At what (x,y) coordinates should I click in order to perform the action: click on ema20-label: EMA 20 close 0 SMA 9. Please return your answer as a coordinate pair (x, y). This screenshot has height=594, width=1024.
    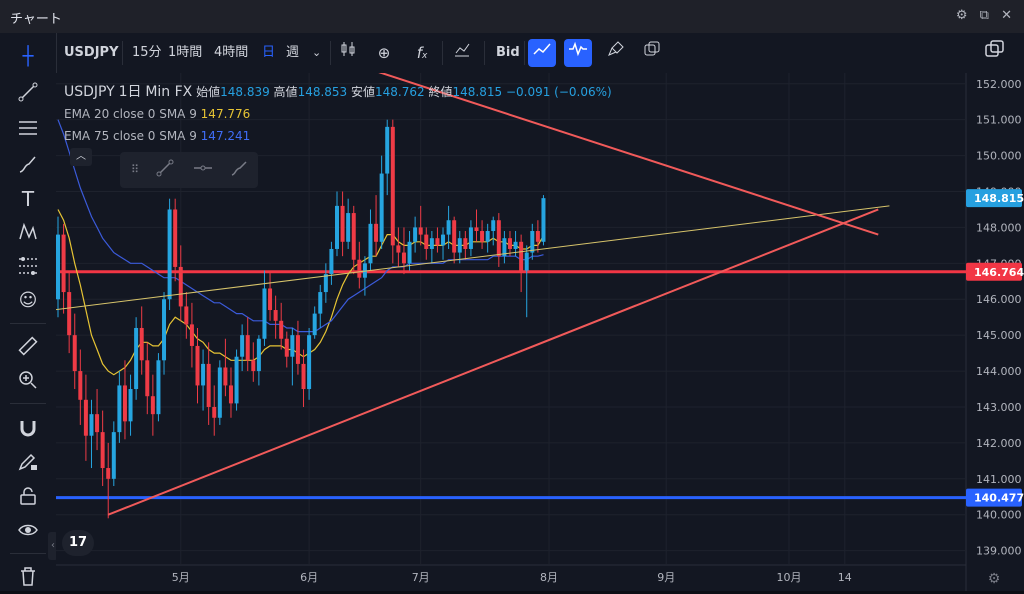
    Looking at the image, I should click on (130, 114).